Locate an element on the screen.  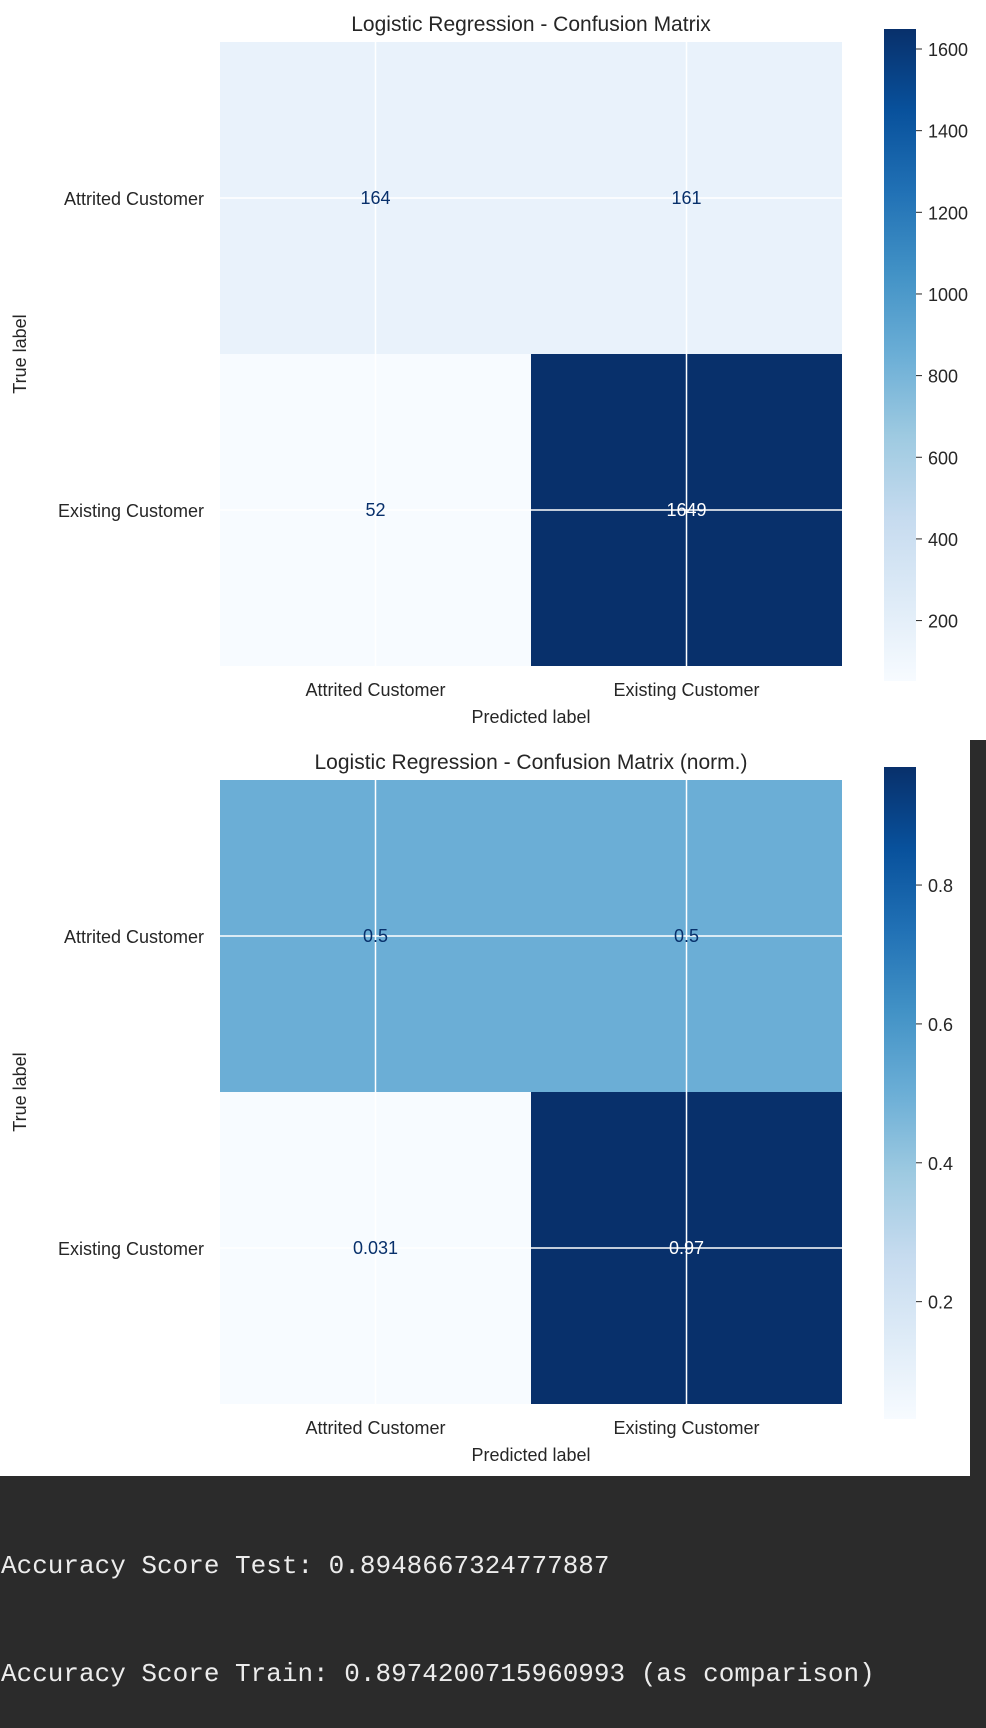
colorbar-tick-label: 1200 is located at coordinates (948, 213).